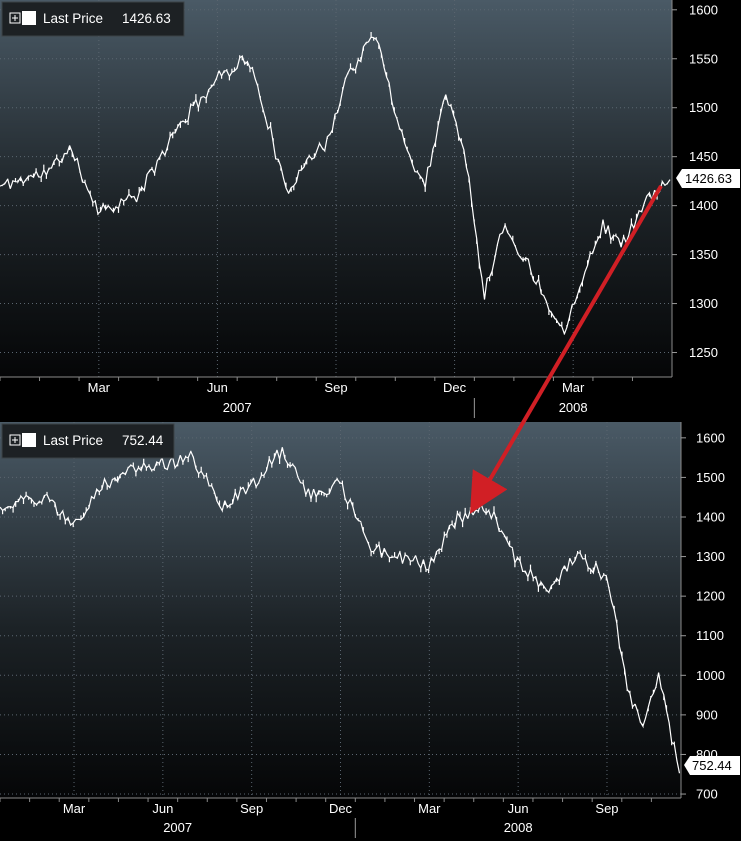  I want to click on bottom-last-value-label: 752.44, so click(712, 765).